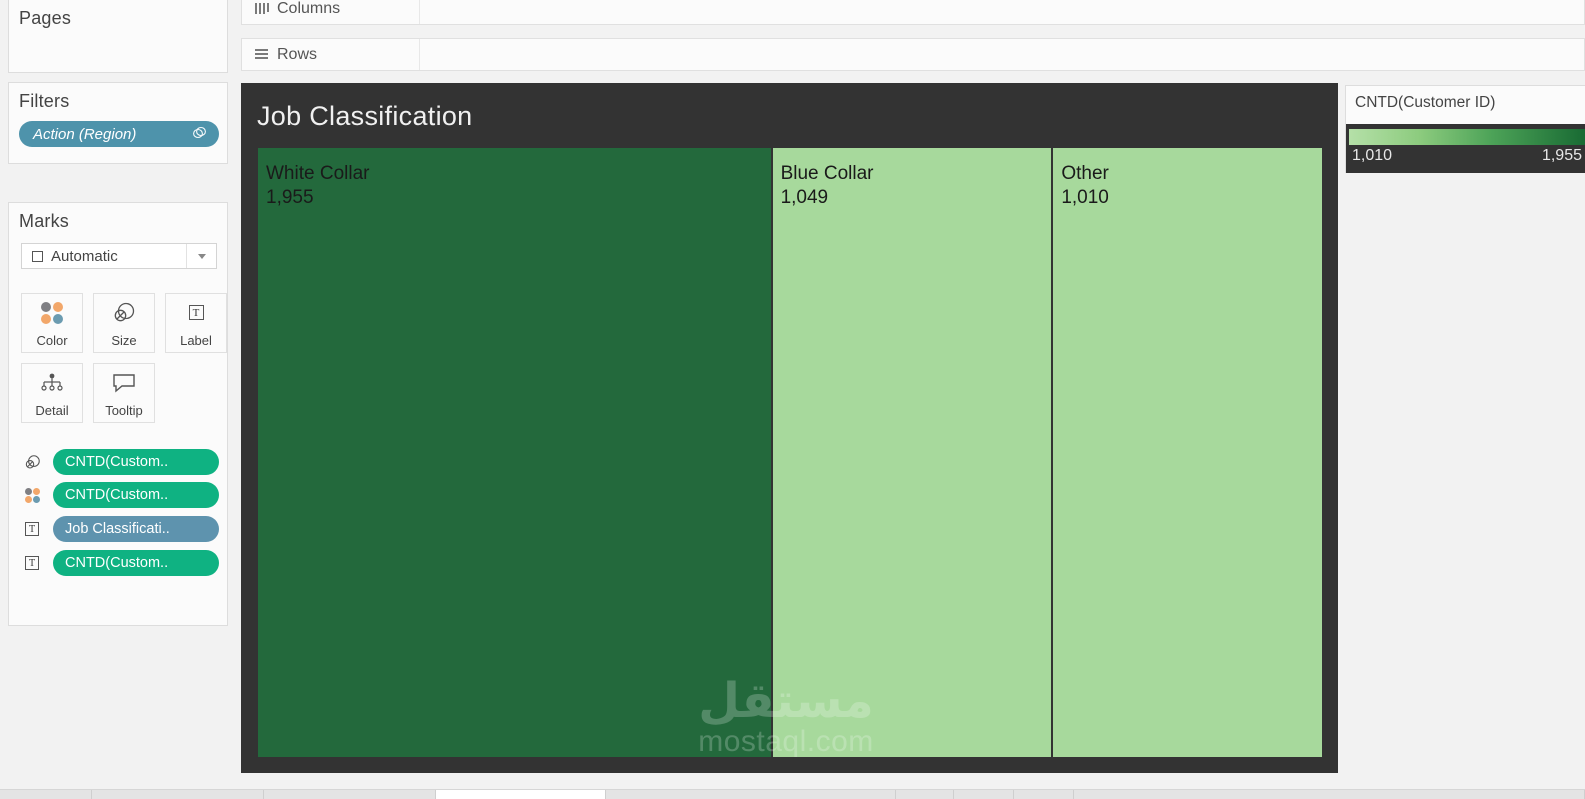 This screenshot has height=799, width=1585. I want to click on marks-pill-color: CNTD(Custom.., so click(136, 495).